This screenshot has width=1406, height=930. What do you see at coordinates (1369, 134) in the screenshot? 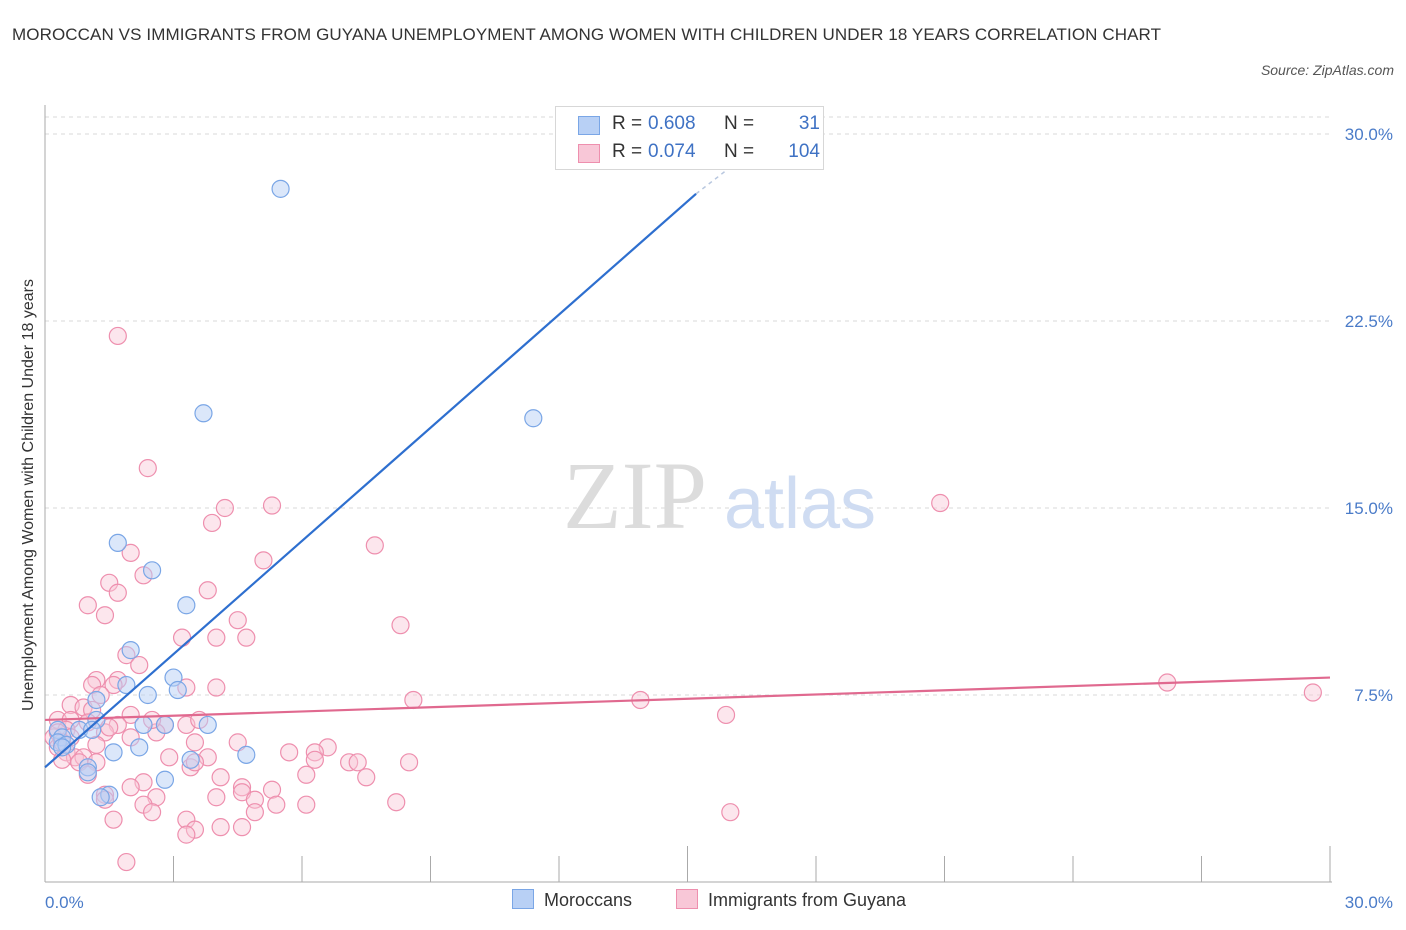
I see `y-tick-label: 30.0%` at bounding box center [1369, 134].